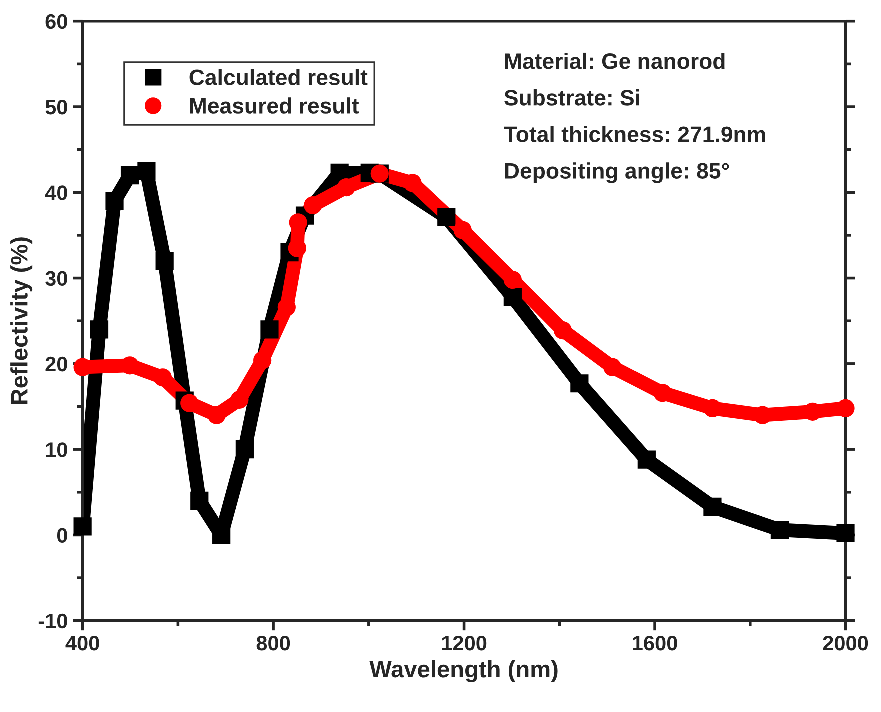 The image size is (881, 712). Describe the element at coordinates (279, 77) in the screenshot. I see `legend-label: Calculated result` at that location.